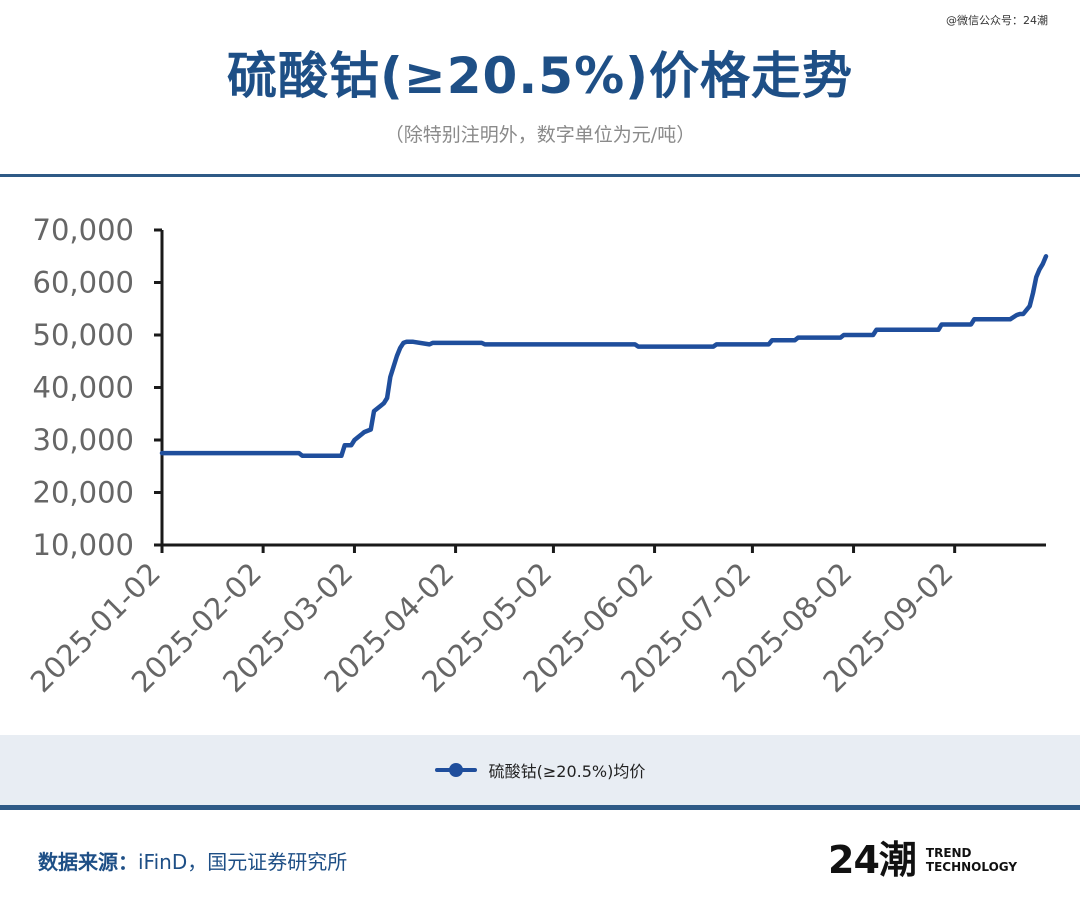  Describe the element at coordinates (872, 860) in the screenshot. I see `brand-logo-mark: 24潮` at that location.